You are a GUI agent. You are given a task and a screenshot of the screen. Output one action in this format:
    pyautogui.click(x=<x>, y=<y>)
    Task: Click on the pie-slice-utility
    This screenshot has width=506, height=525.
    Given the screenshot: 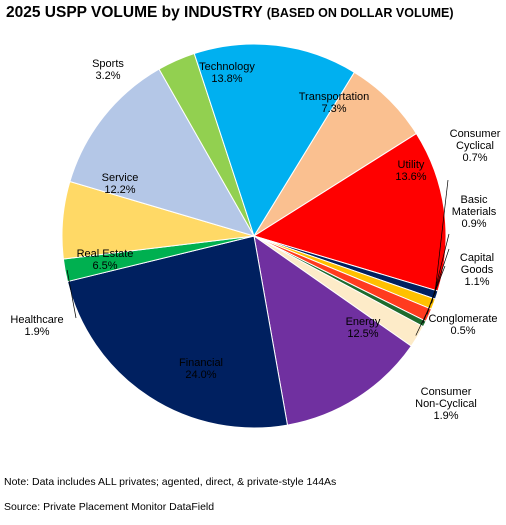 What is the action you would take?
    pyautogui.click(x=349, y=212)
    